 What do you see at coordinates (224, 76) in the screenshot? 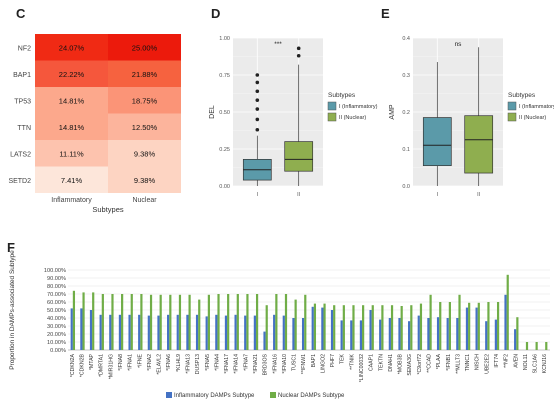
I see `y-tick-label: 0.75` at bounding box center [224, 76].